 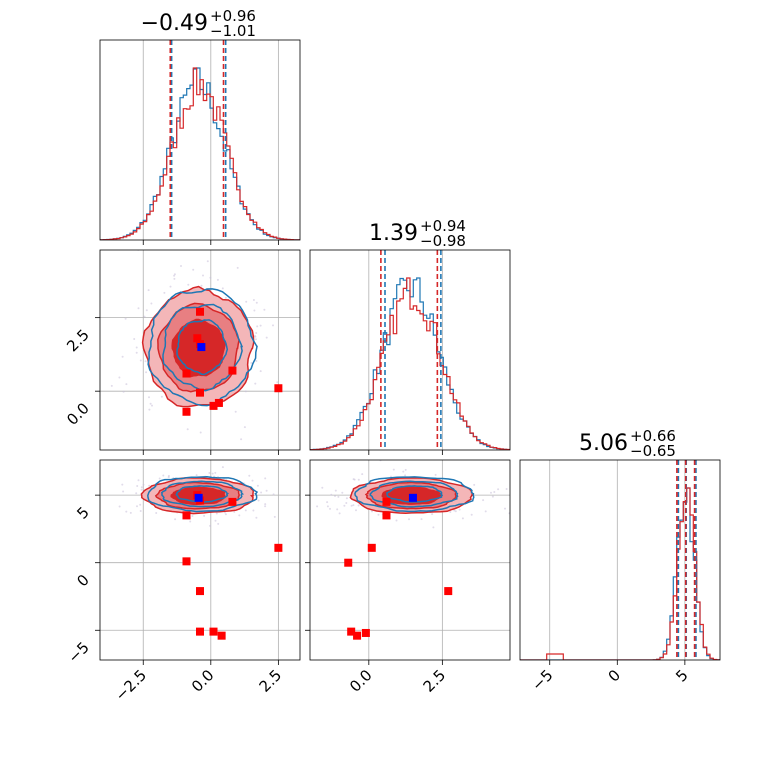 I want to click on title-value: 1.39, so click(x=393, y=233).